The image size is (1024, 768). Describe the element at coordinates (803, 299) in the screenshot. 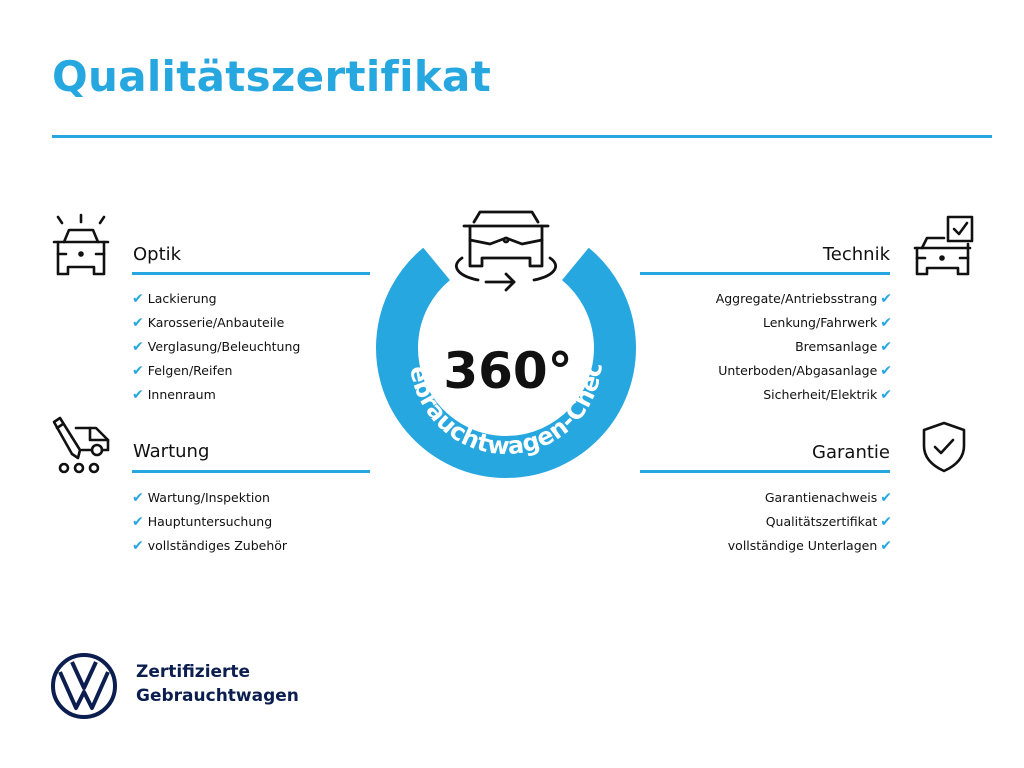

I see `list-item: Aggregate/Antriebsstrang ✔` at that location.